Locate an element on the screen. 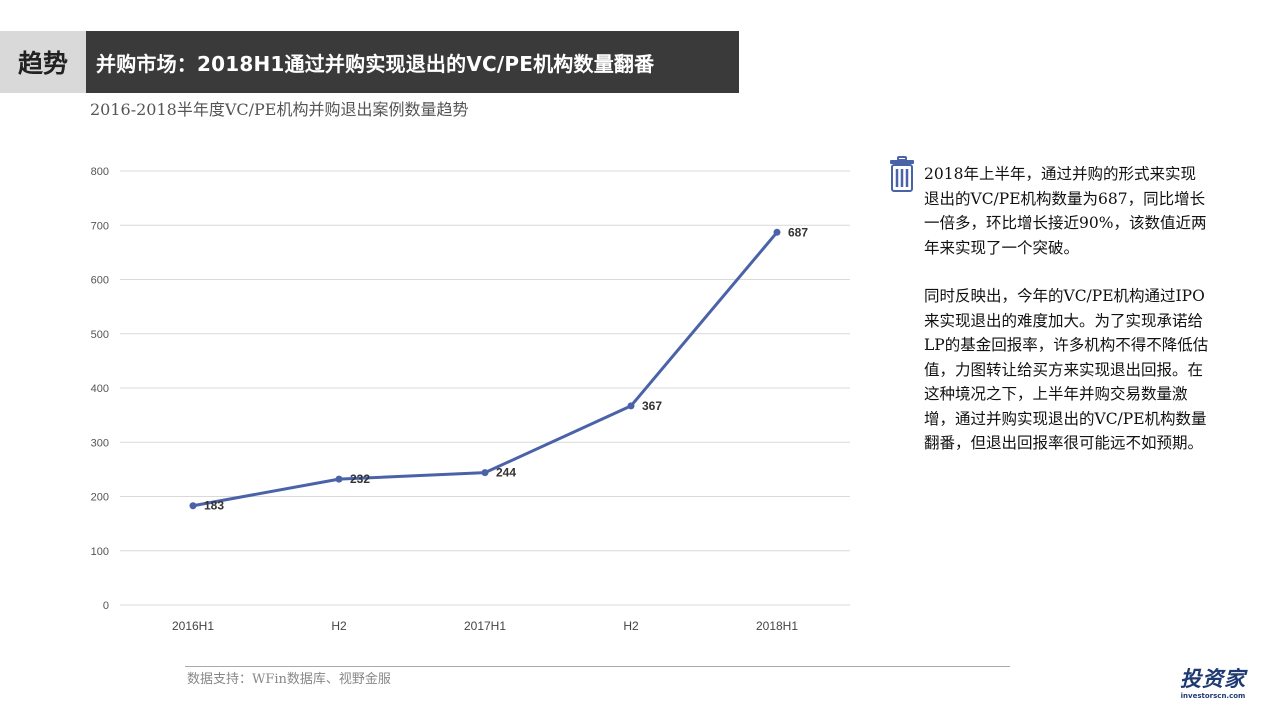 The width and height of the screenshot is (1280, 720). y-tick-label: 400 is located at coordinates (100, 389).